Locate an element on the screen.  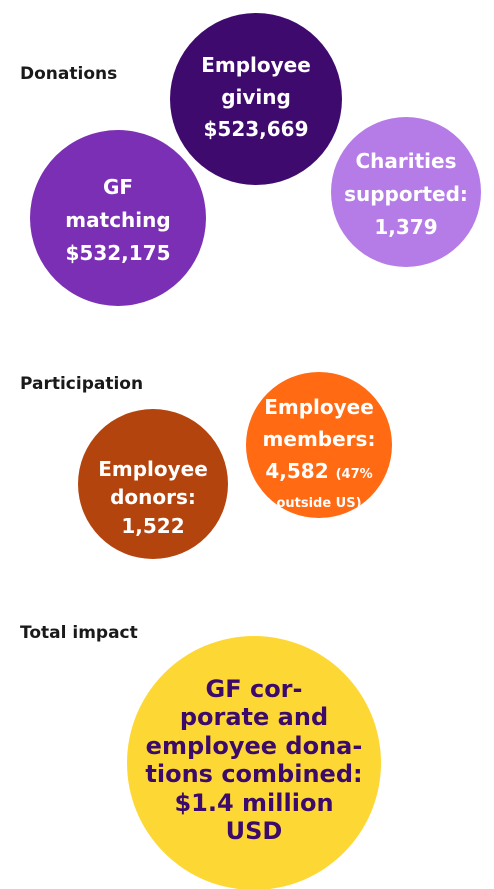
bubble-text: GF cor- is located at coordinates (254, 689).